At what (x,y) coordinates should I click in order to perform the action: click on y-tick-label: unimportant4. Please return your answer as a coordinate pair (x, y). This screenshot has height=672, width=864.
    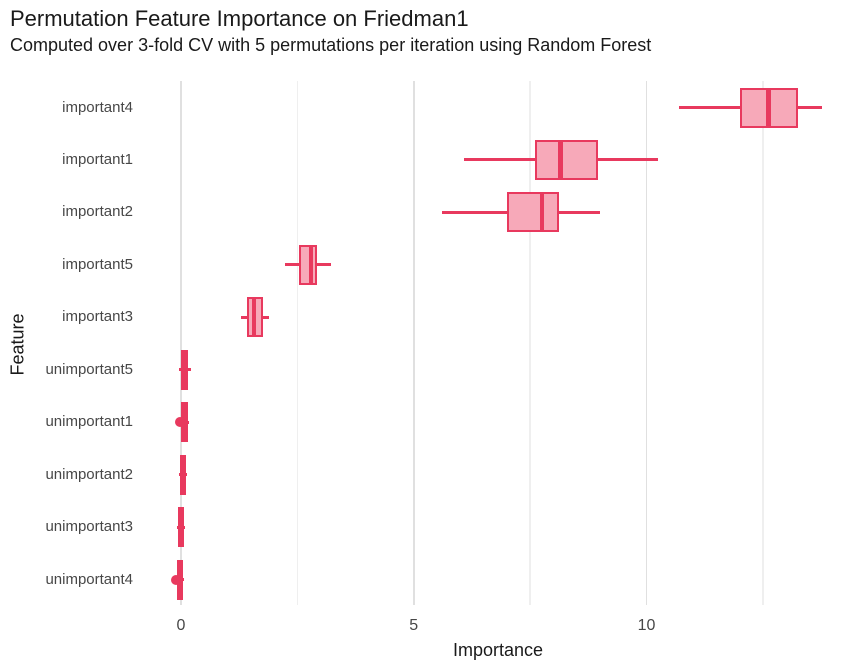
    Looking at the image, I should click on (89, 579).